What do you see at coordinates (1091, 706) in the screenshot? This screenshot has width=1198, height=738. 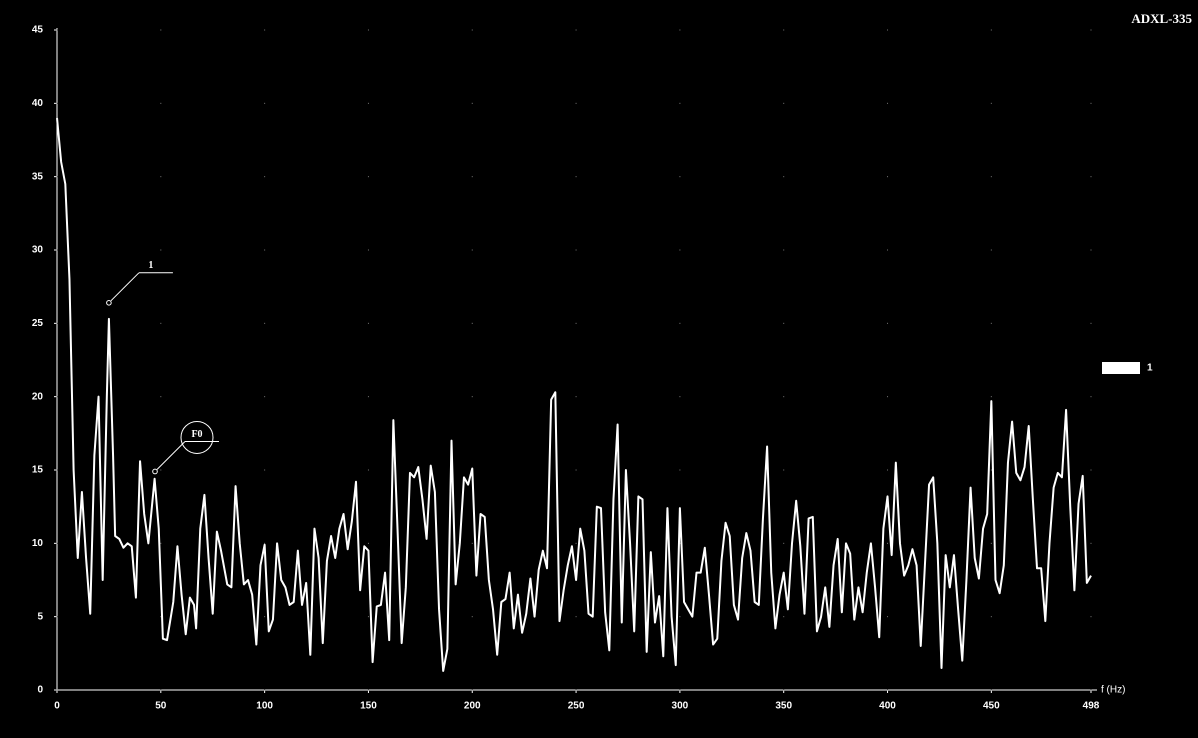 I see `x-tick-label: 498` at bounding box center [1091, 706].